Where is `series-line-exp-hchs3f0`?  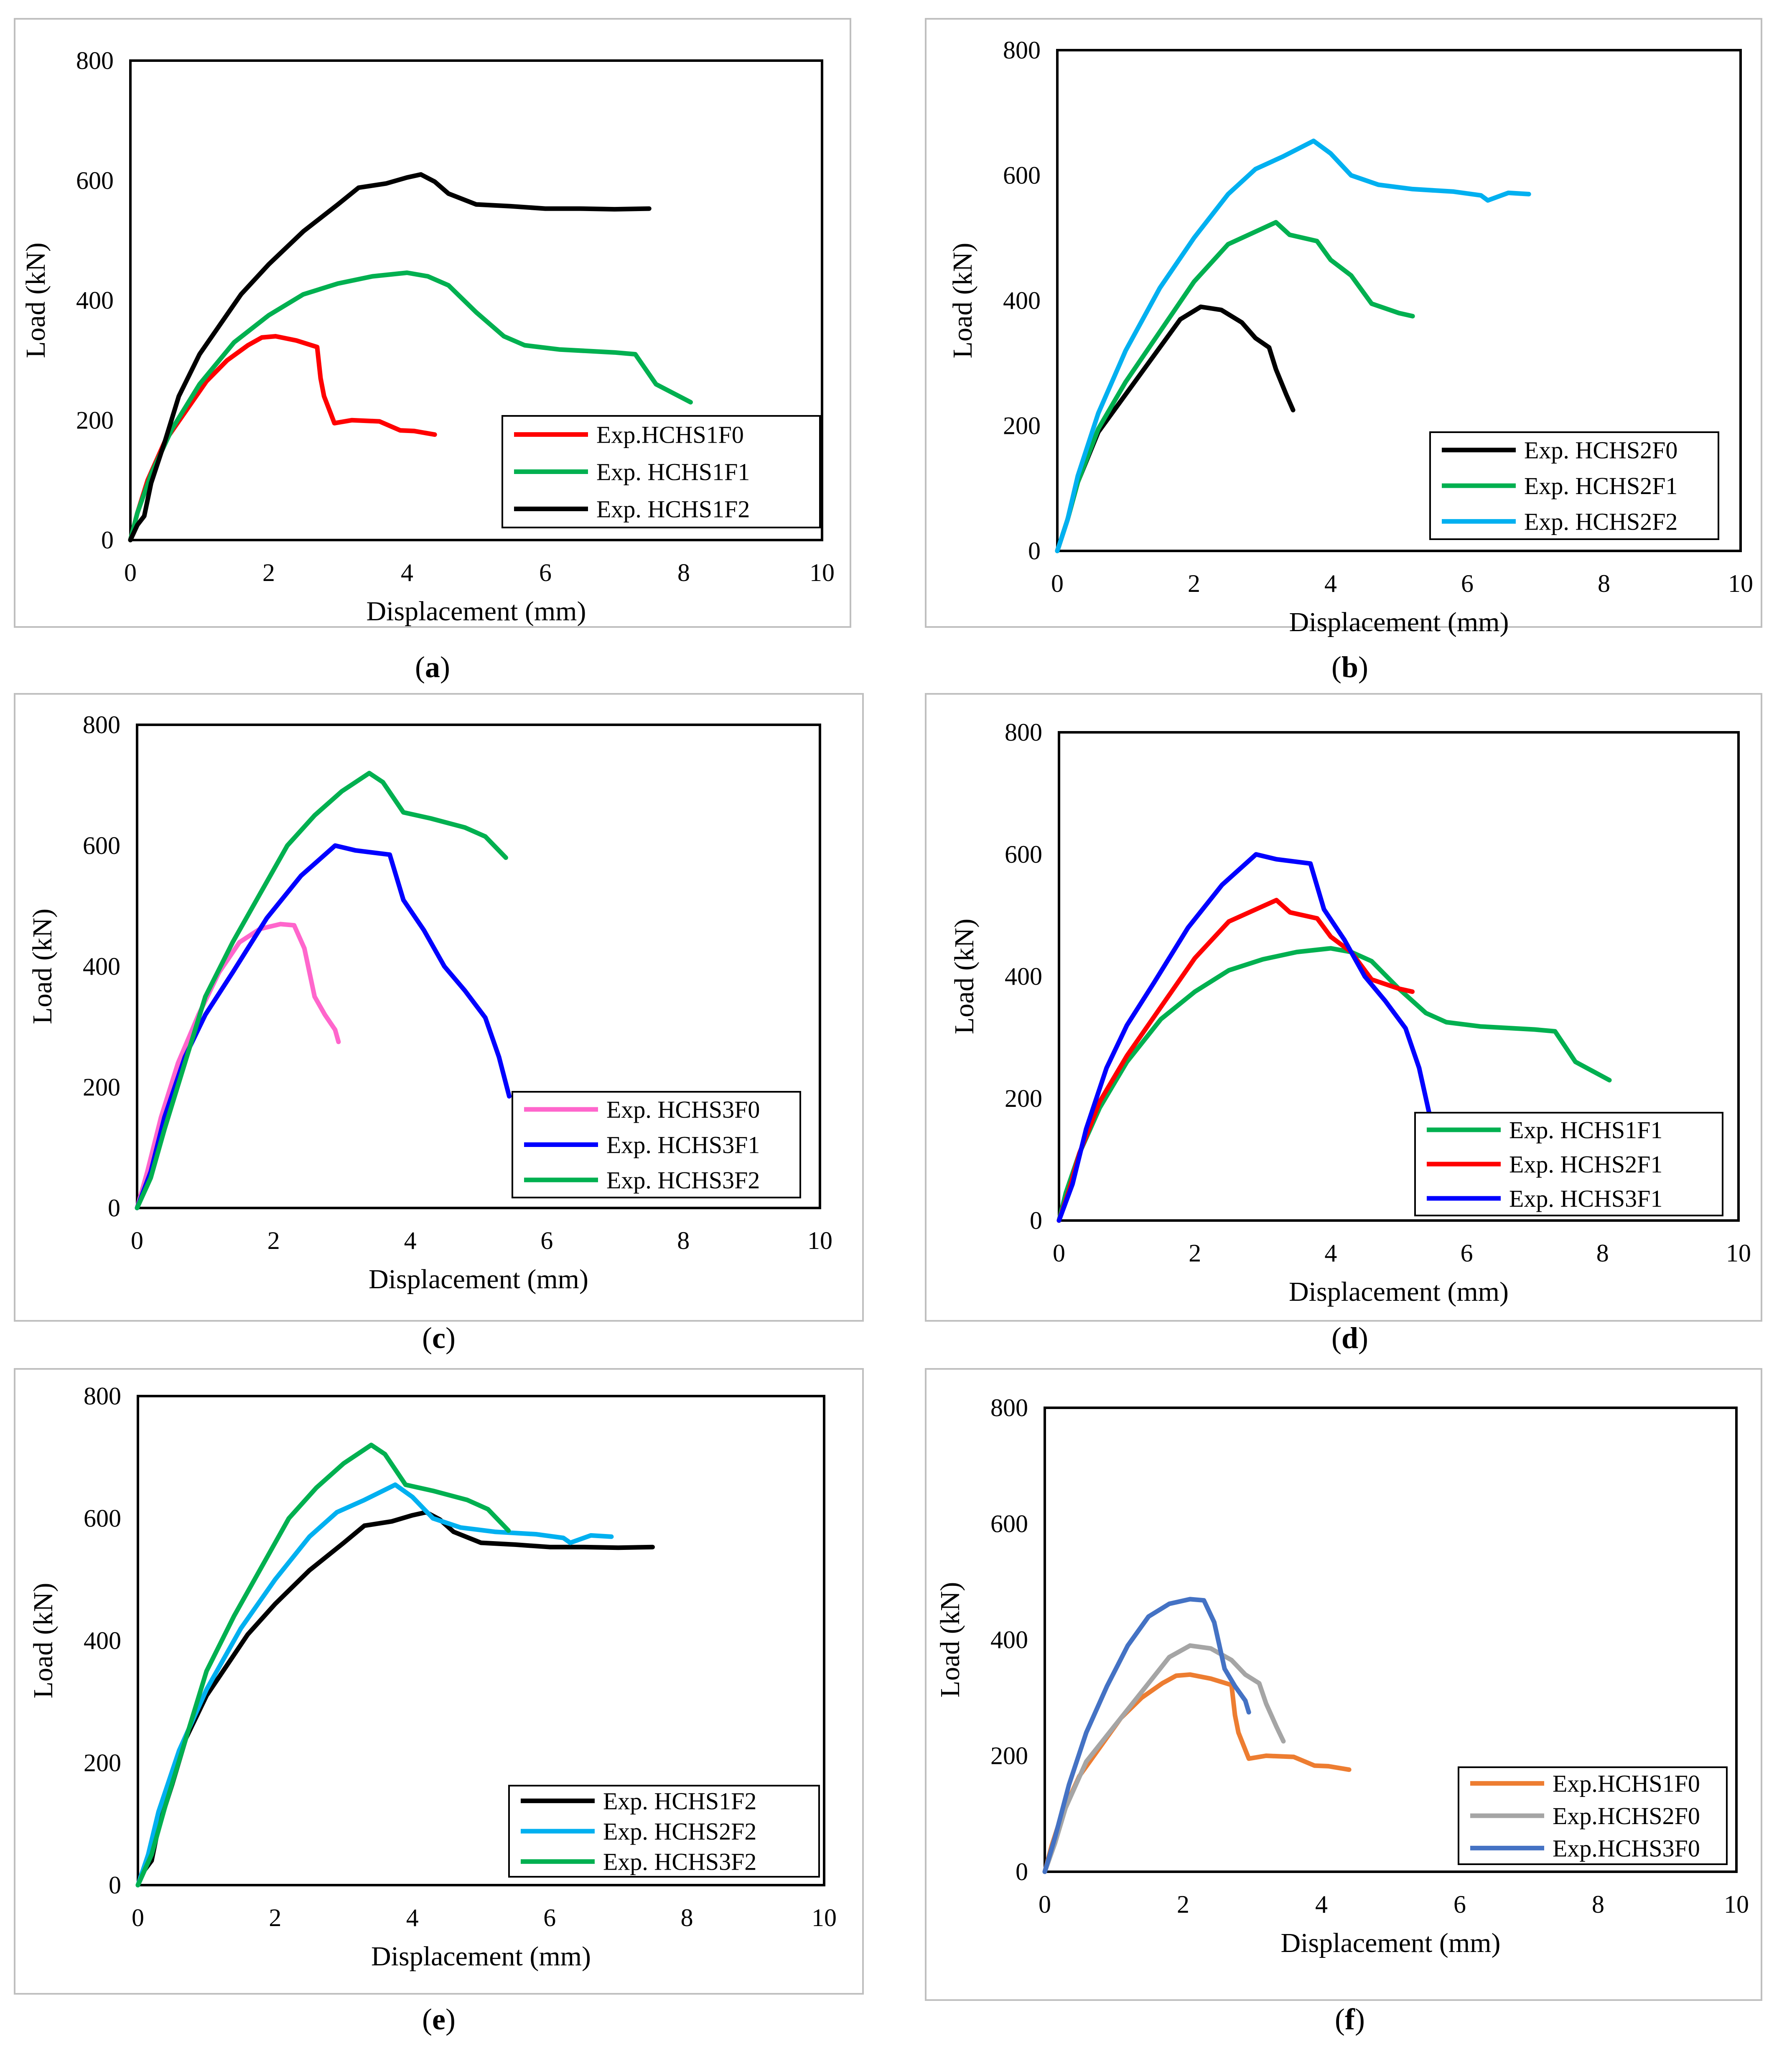 series-line-exp-hchs3f0 is located at coordinates (1146, 1735).